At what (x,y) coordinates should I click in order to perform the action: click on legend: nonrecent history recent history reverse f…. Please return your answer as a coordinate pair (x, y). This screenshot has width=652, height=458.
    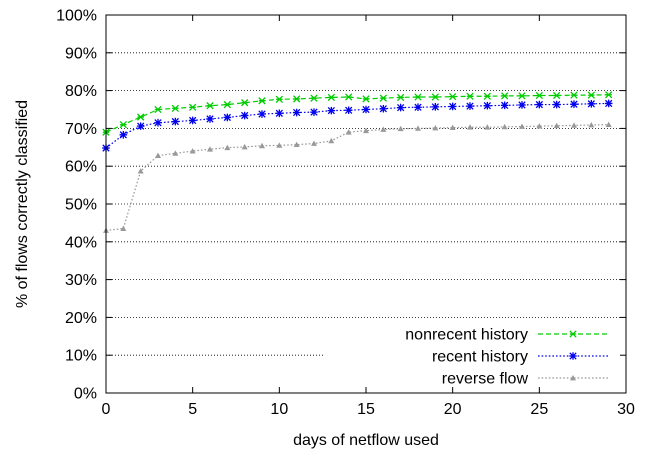
    Looking at the image, I should click on (506, 357).